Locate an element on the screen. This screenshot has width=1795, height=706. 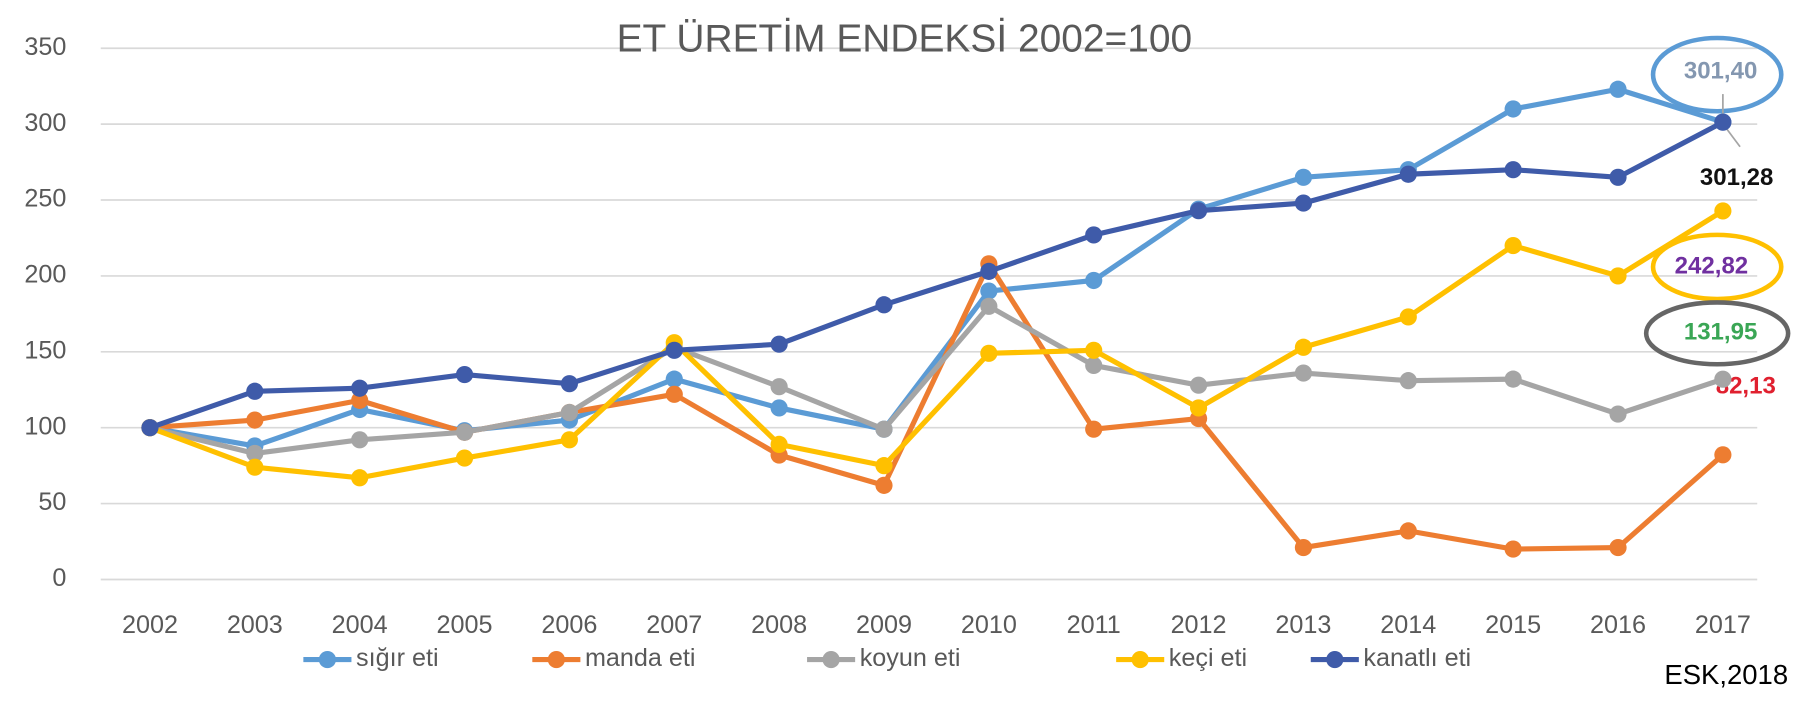
legend-label: kanatlı eti is located at coordinates (1417, 658).